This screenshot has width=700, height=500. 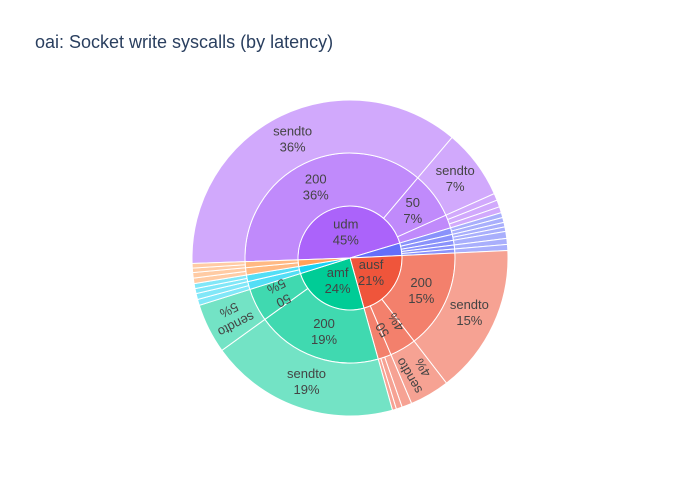 What do you see at coordinates (316, 186) in the screenshot?
I see `label-node-udm-200: 200 36%` at bounding box center [316, 186].